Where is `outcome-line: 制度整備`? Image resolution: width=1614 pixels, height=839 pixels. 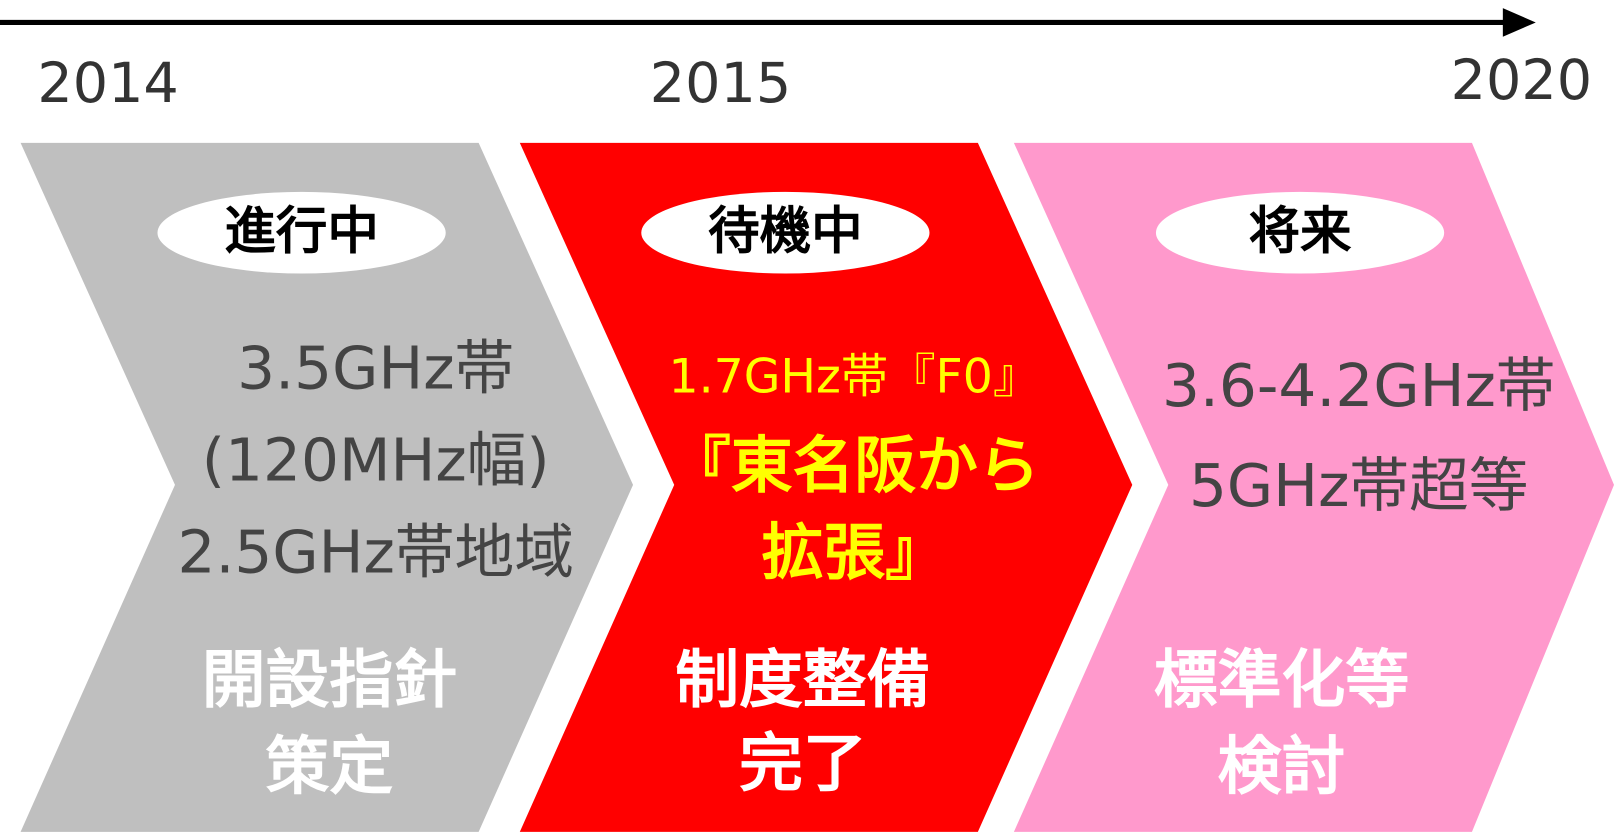 outcome-line: 制度整備 is located at coordinates (802, 680).